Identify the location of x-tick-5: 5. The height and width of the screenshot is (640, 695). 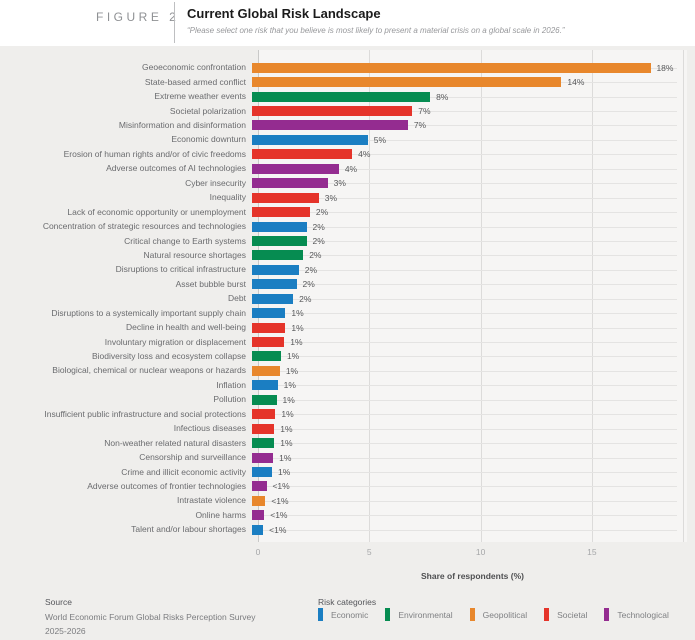
(369, 552).